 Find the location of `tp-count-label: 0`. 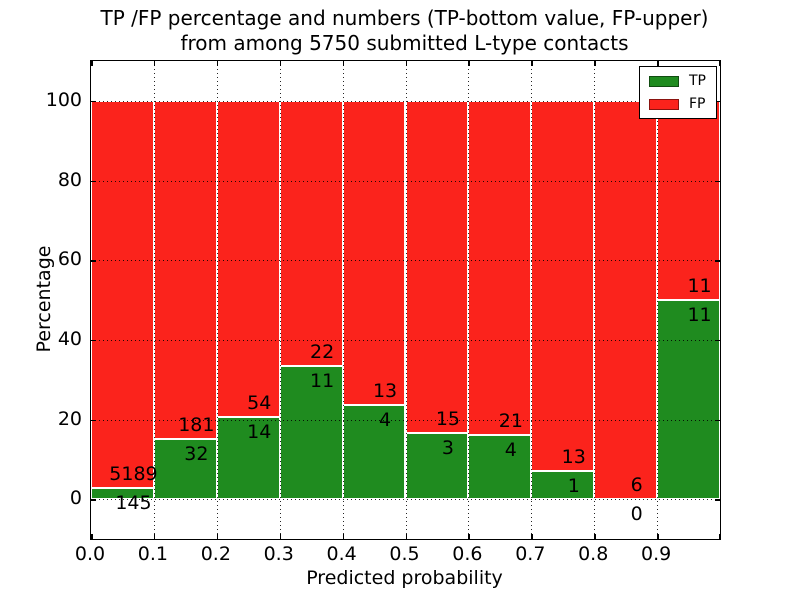

tp-count-label: 0 is located at coordinates (636, 514).